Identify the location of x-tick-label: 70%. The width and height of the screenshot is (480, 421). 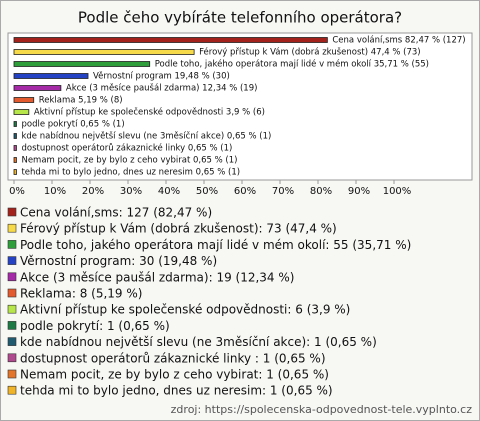
(283, 191).